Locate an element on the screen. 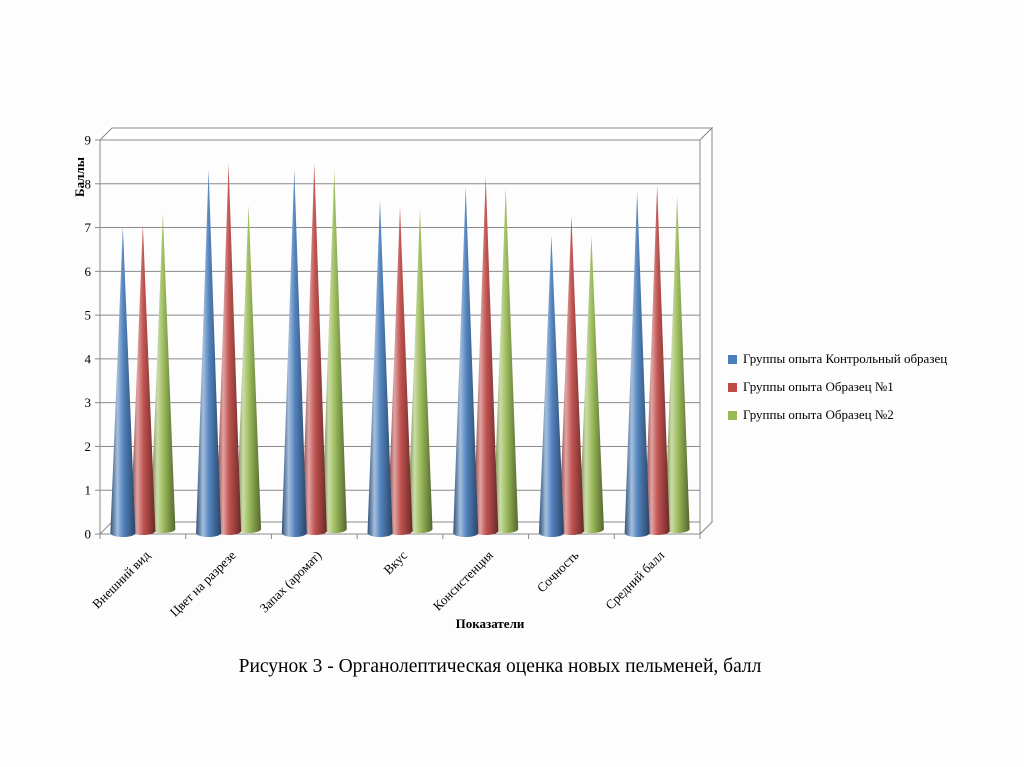 This screenshot has width=1024, height=767. legend-label: Группы опыта Образец №2 is located at coordinates (818, 414).